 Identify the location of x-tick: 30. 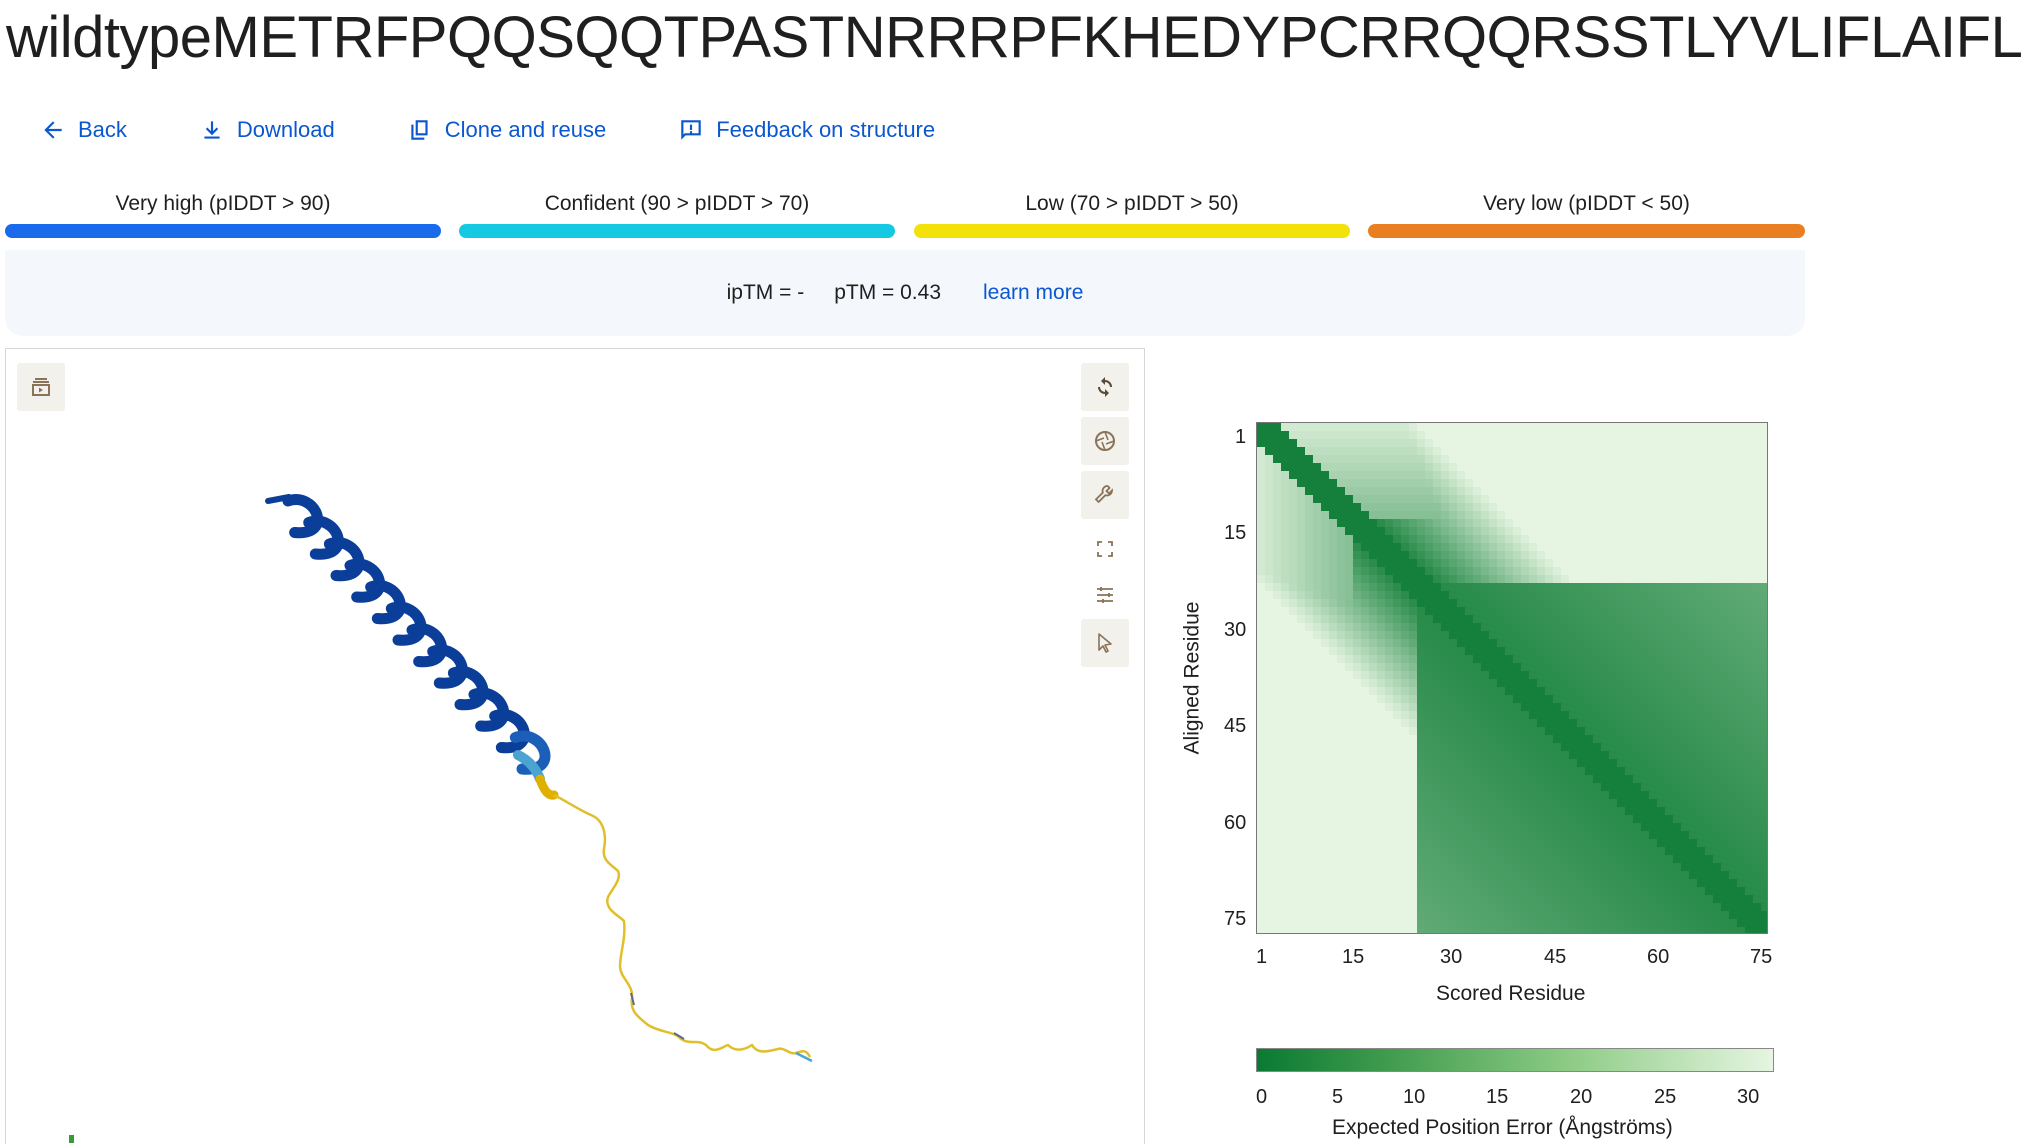
(1451, 957).